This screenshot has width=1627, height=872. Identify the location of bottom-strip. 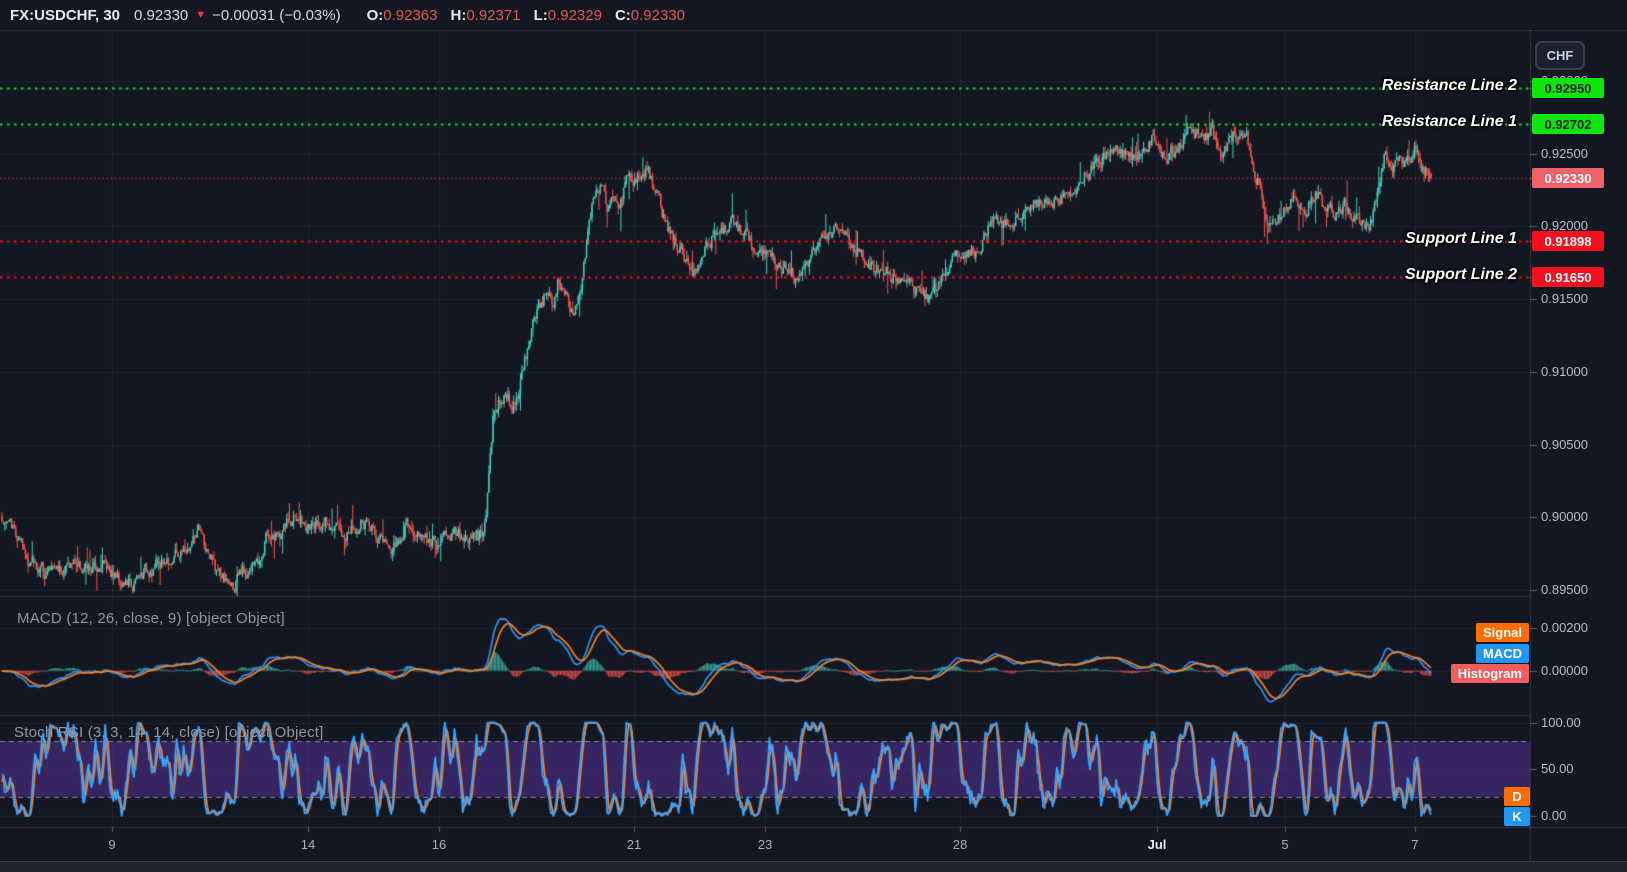
(813, 866).